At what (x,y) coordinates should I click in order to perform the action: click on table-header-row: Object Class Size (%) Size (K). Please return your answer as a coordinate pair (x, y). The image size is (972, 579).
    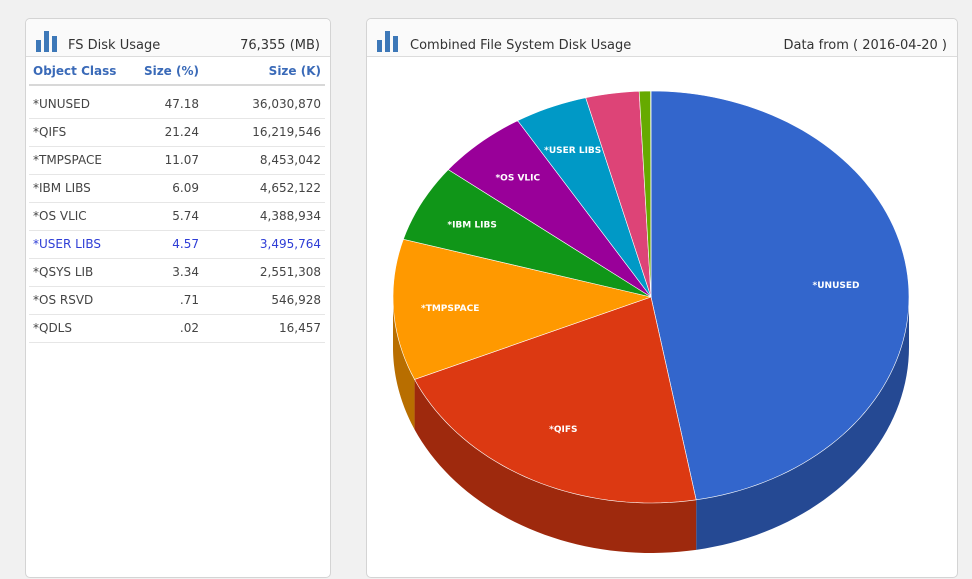
    Looking at the image, I should click on (177, 71).